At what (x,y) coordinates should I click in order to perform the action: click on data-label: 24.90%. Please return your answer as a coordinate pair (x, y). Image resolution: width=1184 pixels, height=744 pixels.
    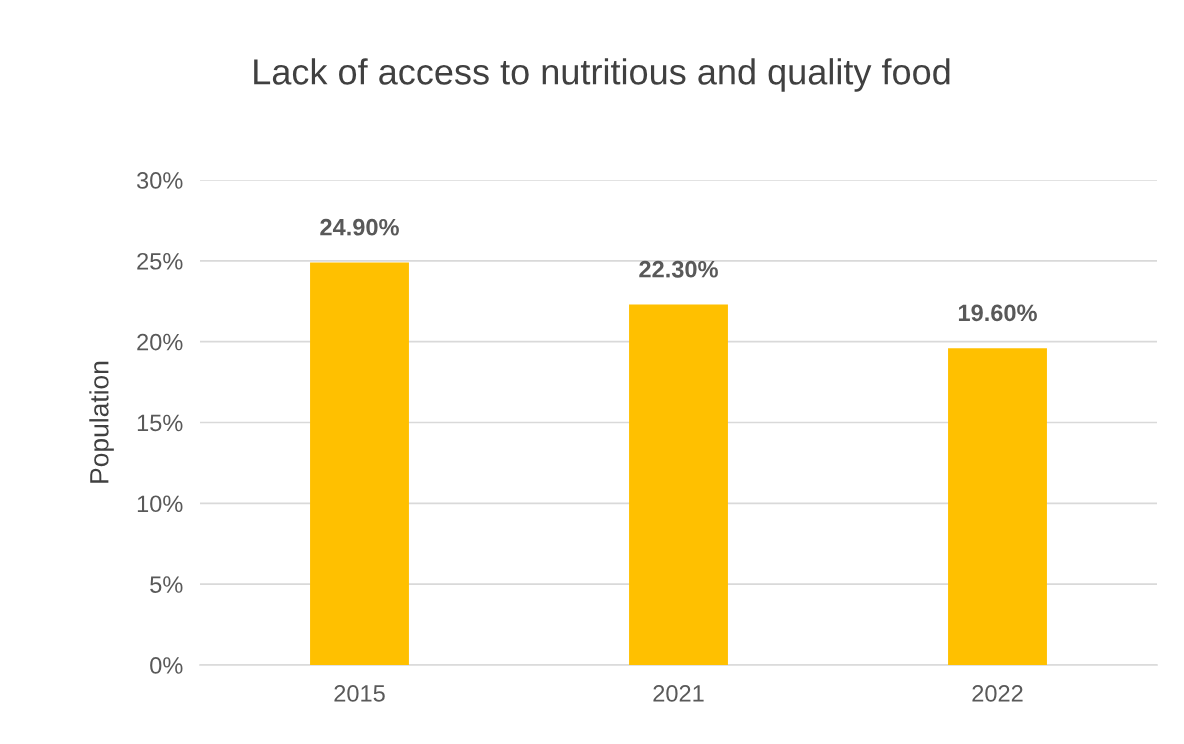
    Looking at the image, I should click on (359, 227).